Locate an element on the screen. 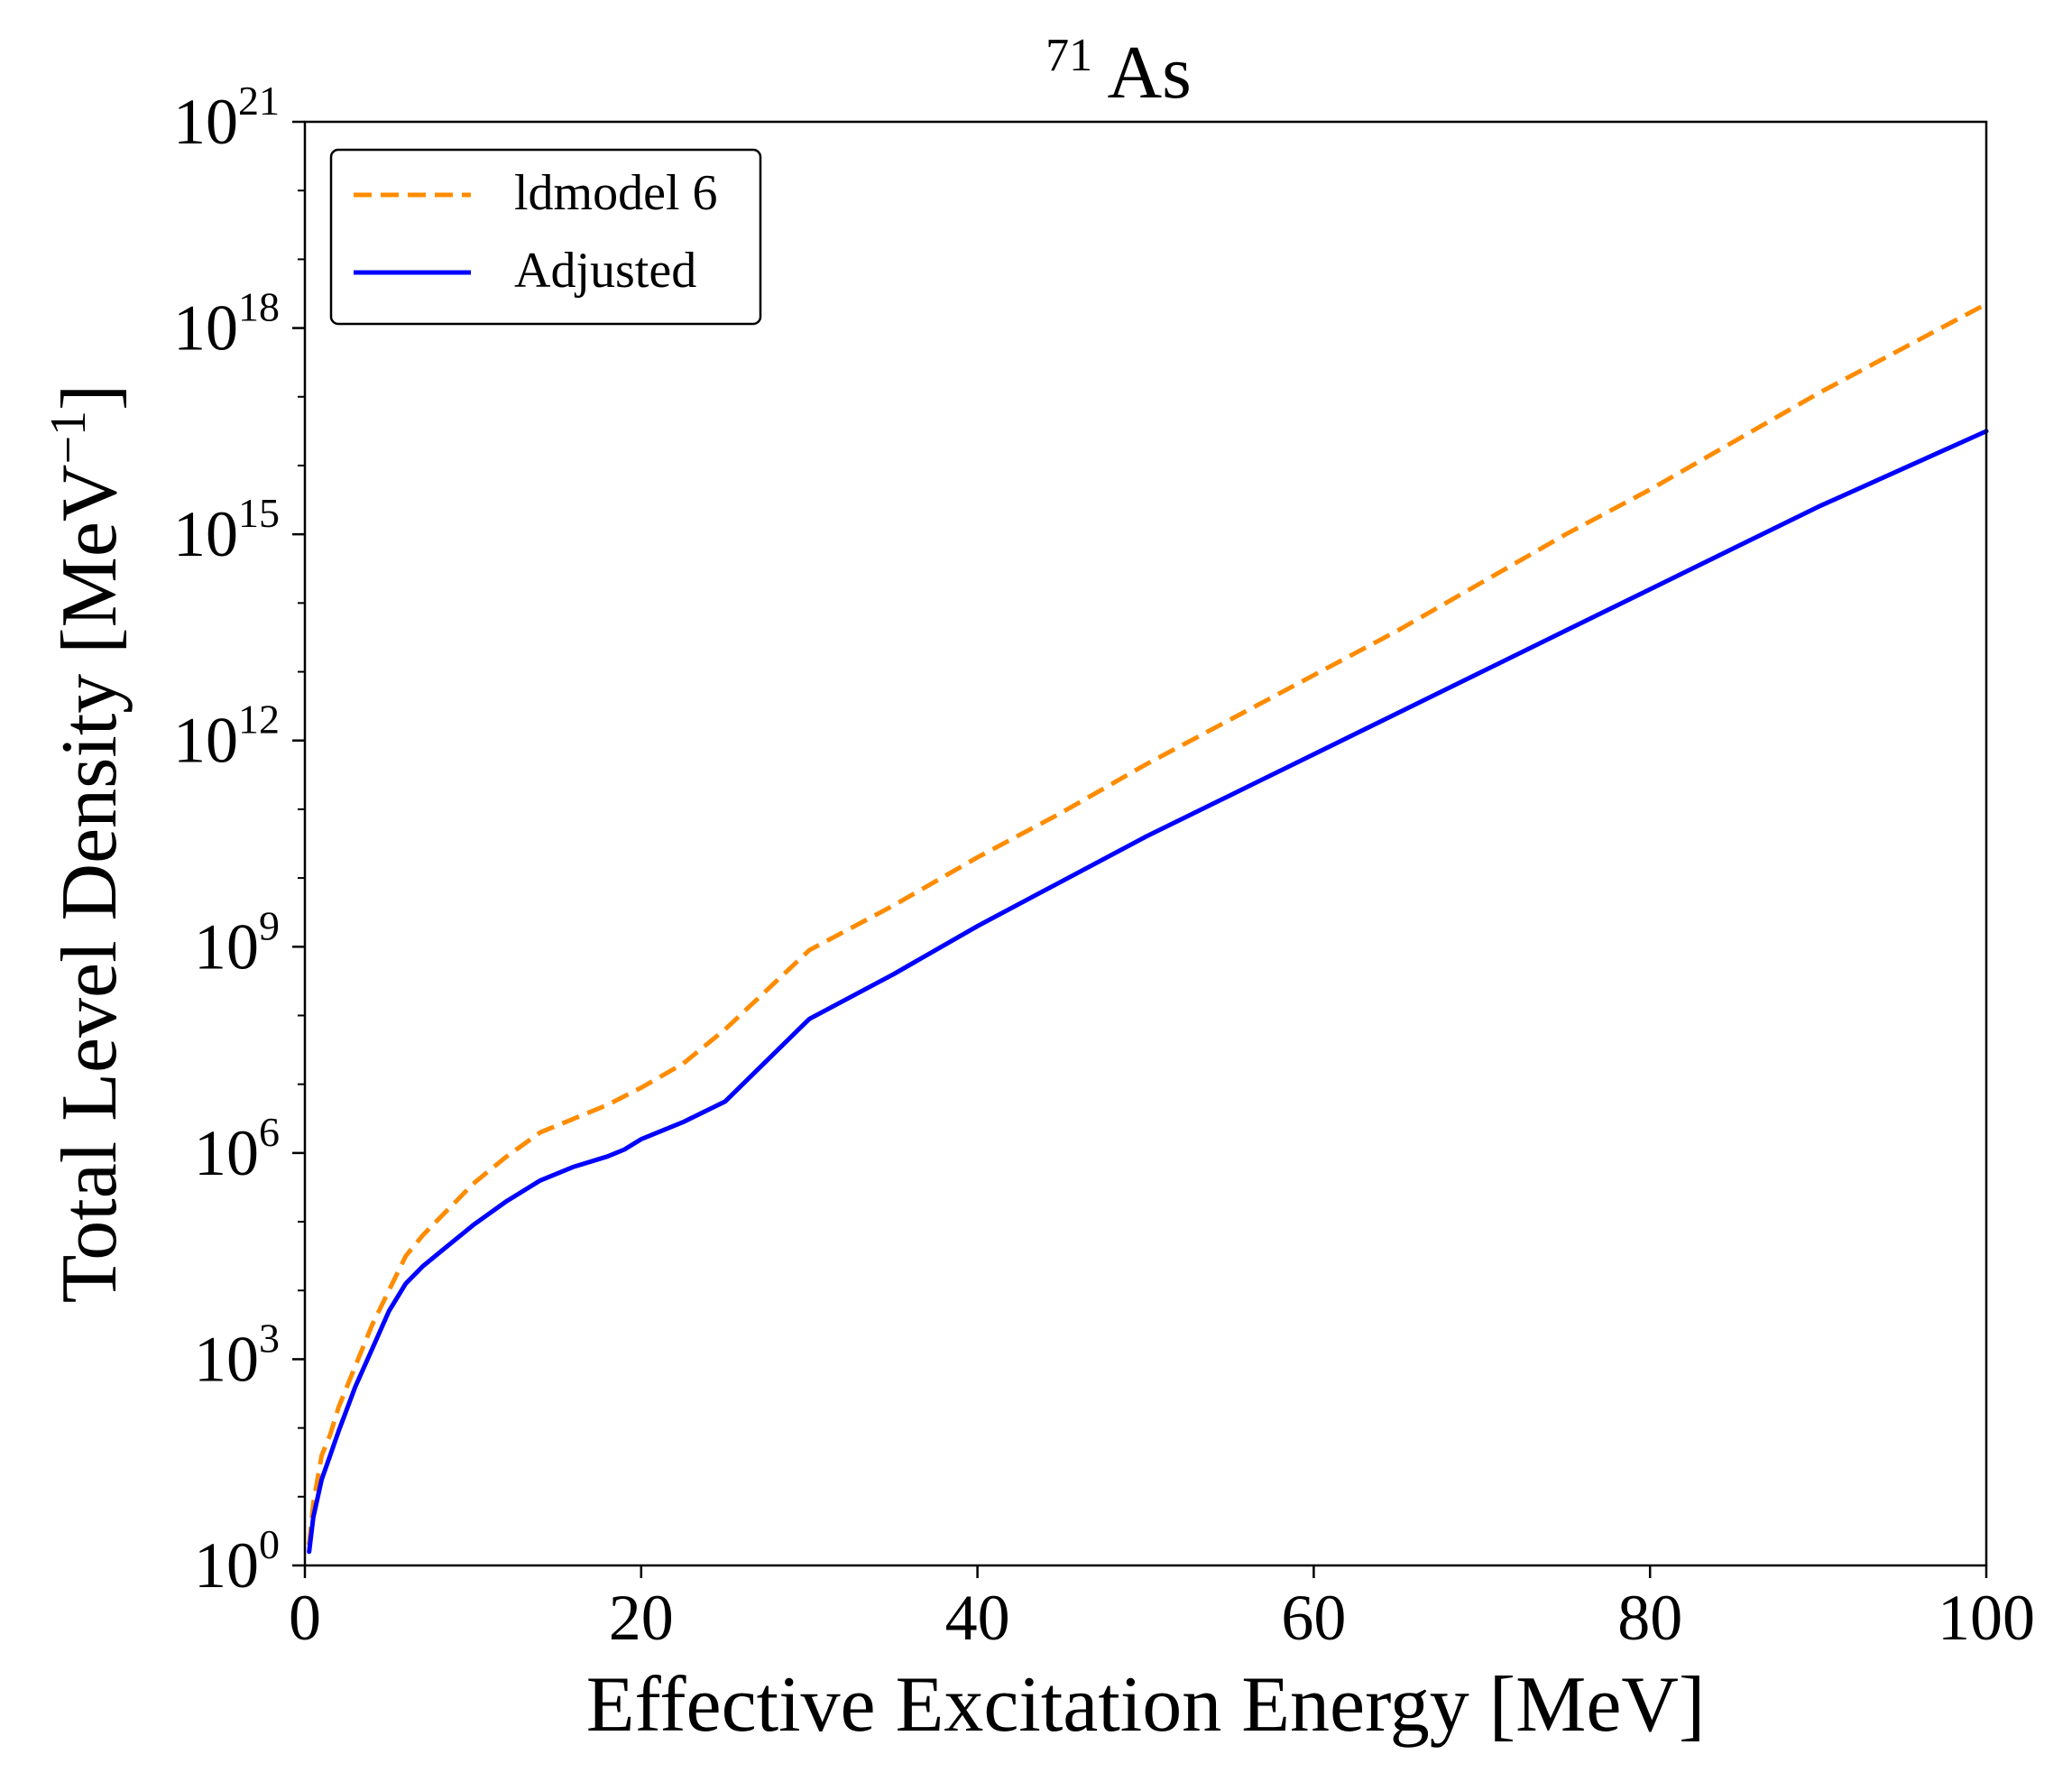 This screenshot has width=2072, height=1782. y-tick-label: 10⁶ is located at coordinates (237, 1149).